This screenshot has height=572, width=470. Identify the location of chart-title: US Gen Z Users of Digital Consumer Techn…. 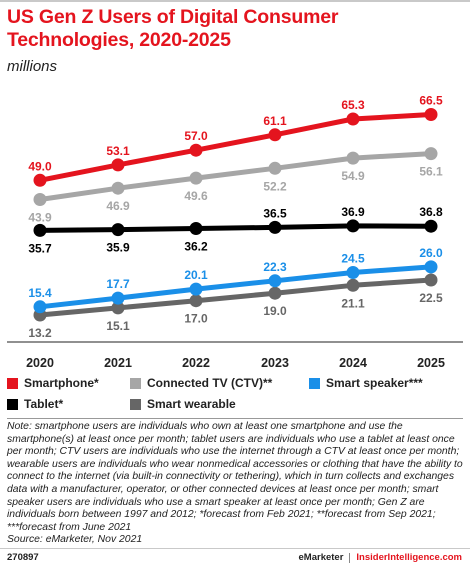
(173, 28).